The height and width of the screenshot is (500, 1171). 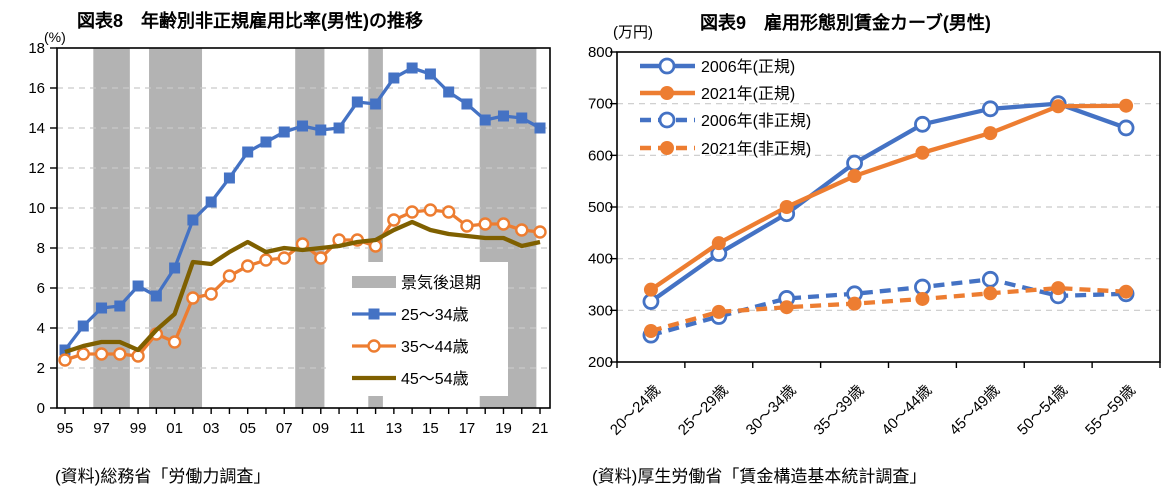 I want to click on svg-text: 95, so click(x=65, y=428).